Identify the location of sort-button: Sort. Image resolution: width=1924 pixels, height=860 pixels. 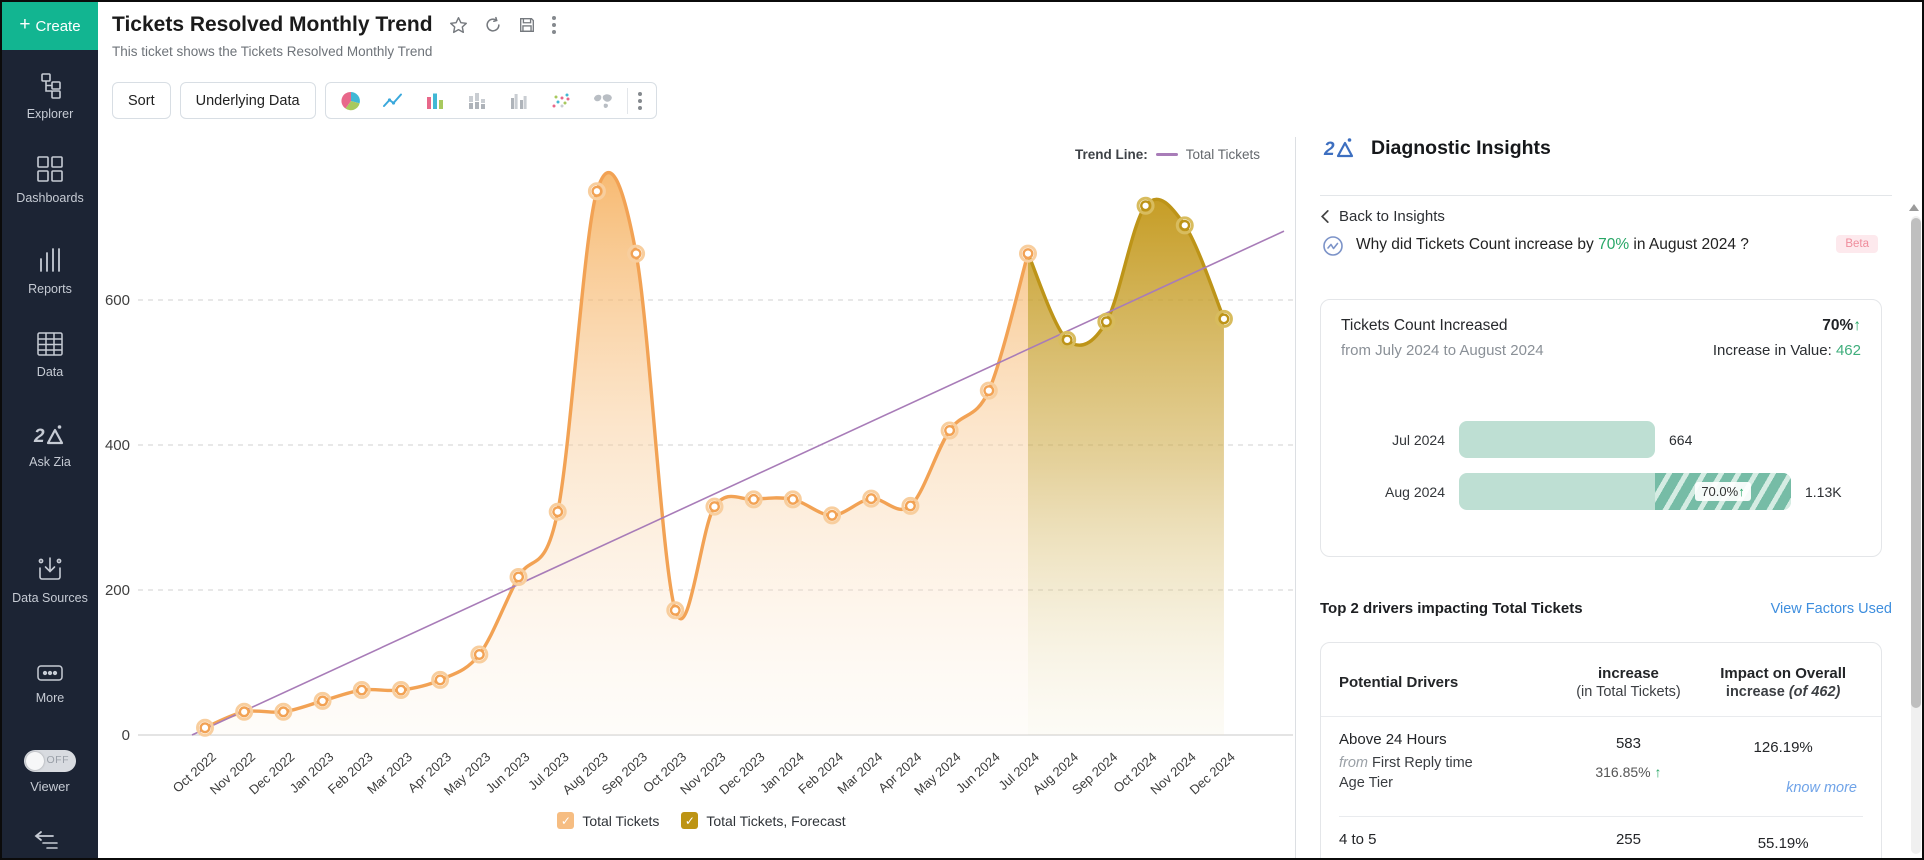
(141, 100).